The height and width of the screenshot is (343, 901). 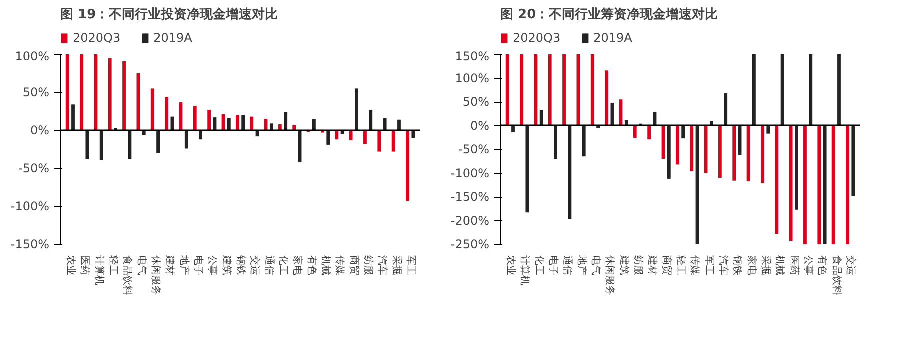 I want to click on chart-title: 图 20：不同行业筹资净现金增速对比, so click(x=609, y=15).